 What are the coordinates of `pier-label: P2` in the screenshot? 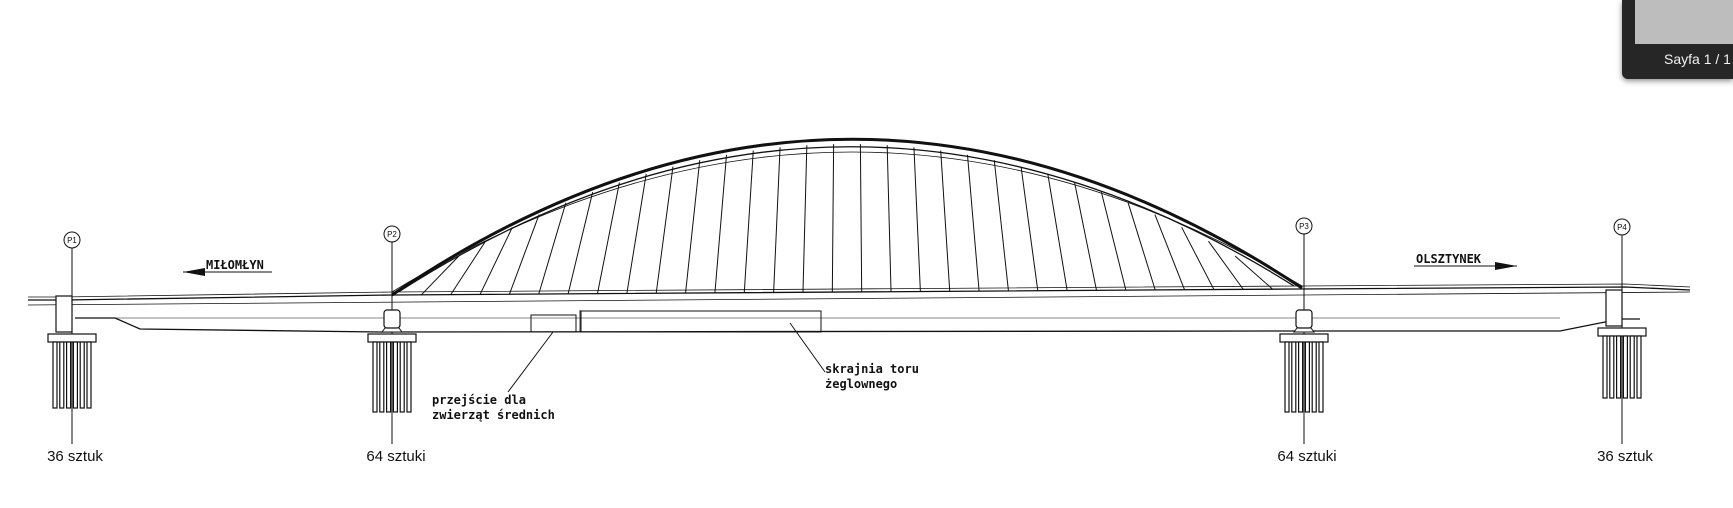 It's located at (392, 234).